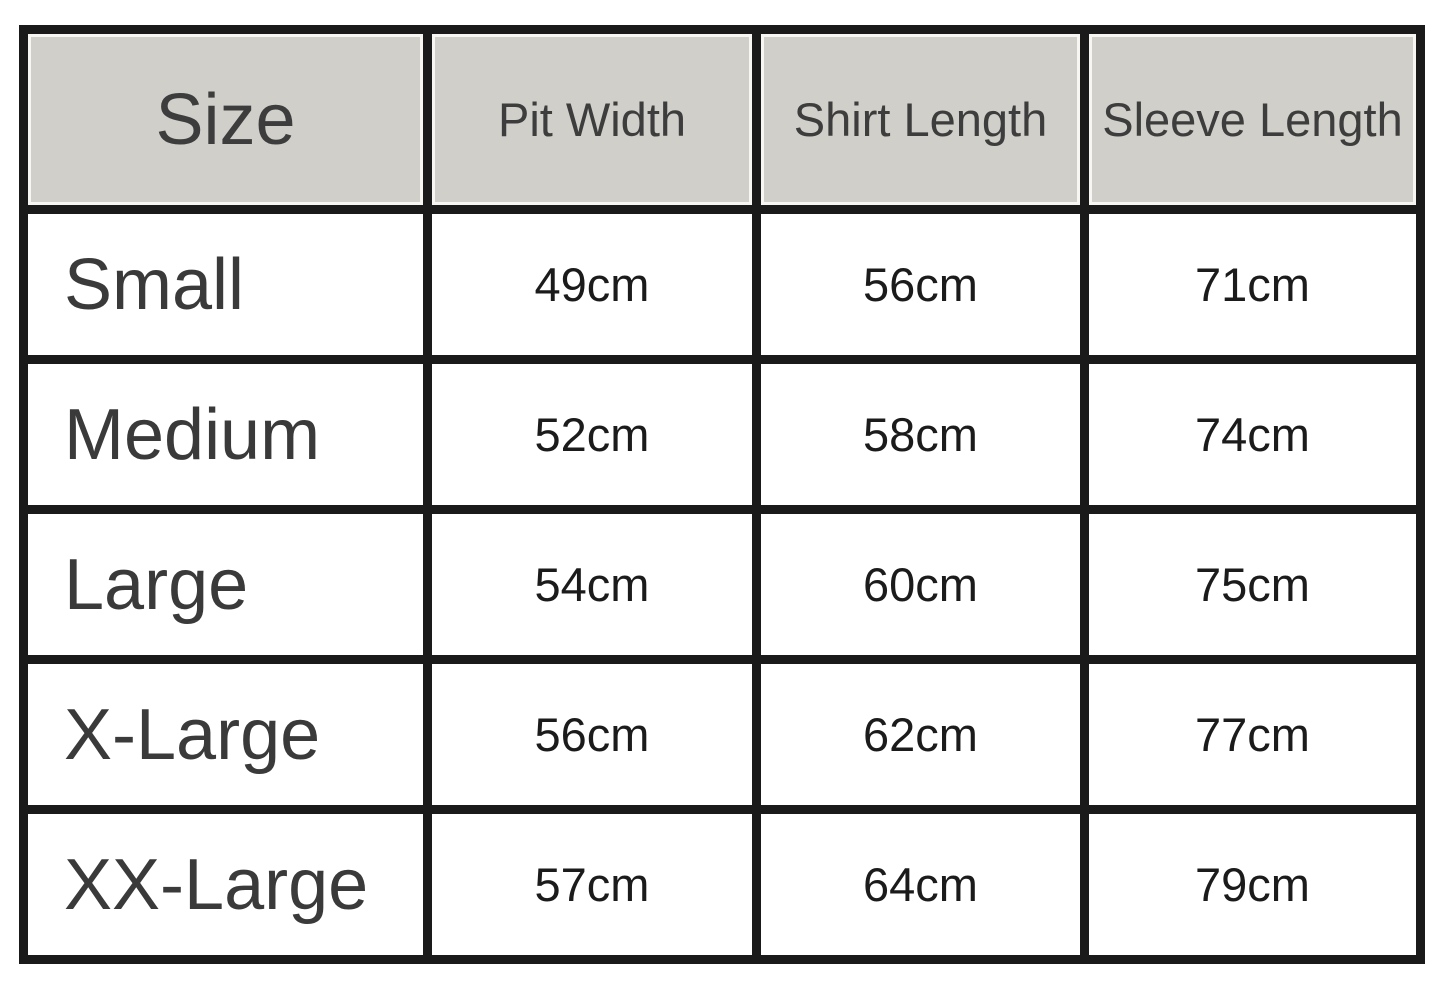 This screenshot has height=998, width=1445. Describe the element at coordinates (1252, 584) in the screenshot. I see `cell-value: 75cm` at that location.